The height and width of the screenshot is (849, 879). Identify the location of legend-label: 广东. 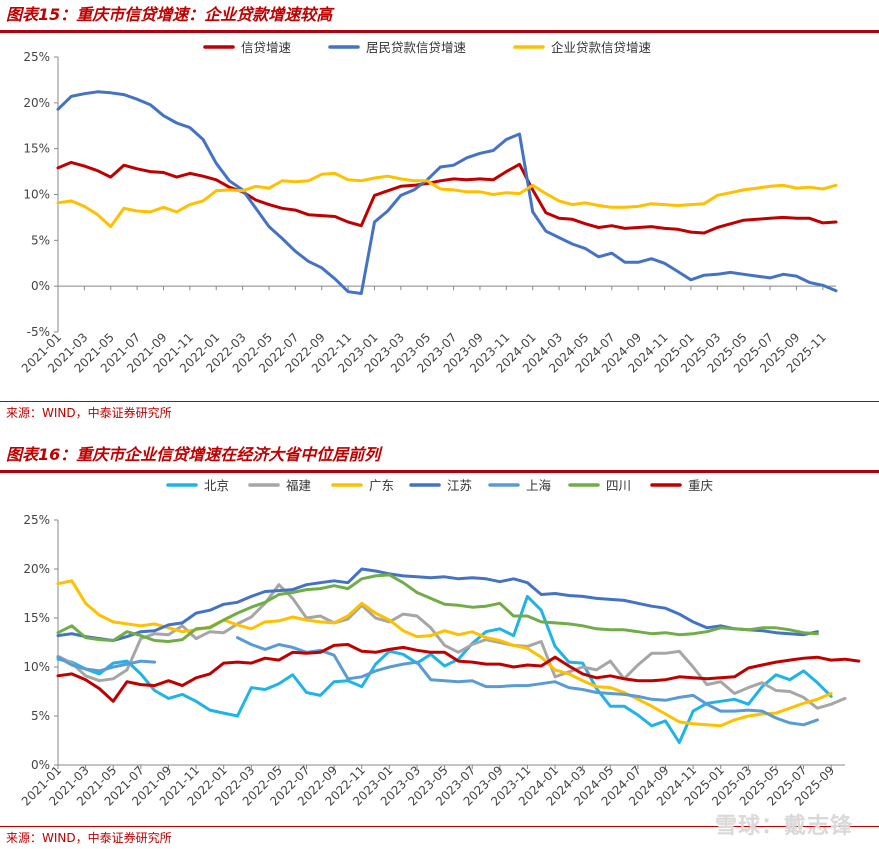
(381, 485).